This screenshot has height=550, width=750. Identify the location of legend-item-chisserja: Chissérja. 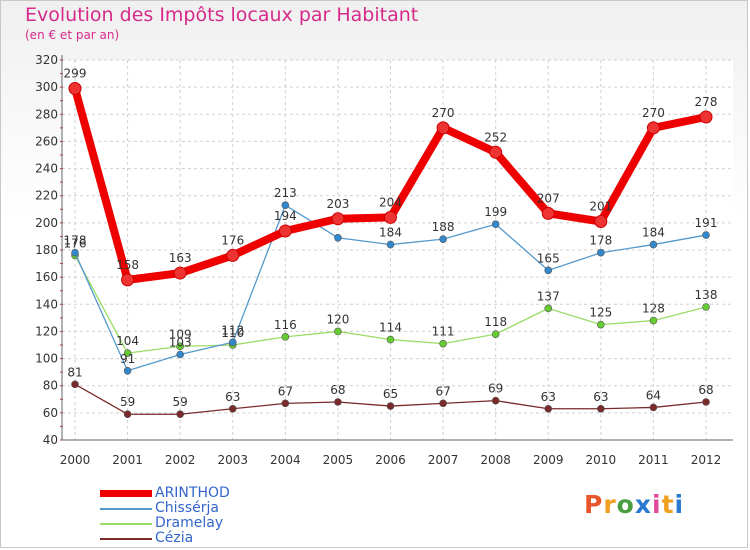
(200, 508).